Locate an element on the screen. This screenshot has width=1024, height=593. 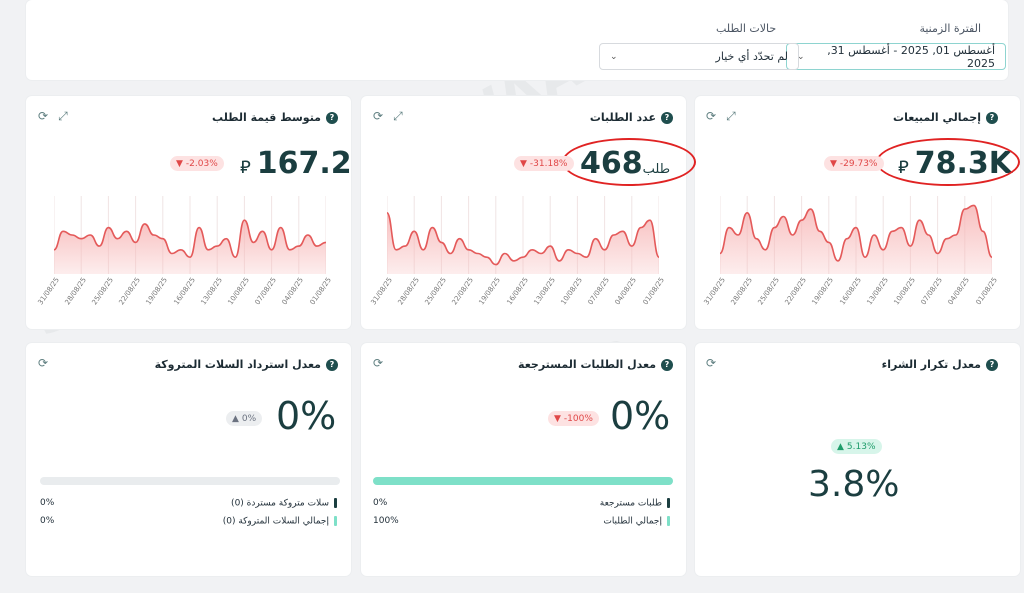
card-abandoned-rate is located at coordinates (188, 459).